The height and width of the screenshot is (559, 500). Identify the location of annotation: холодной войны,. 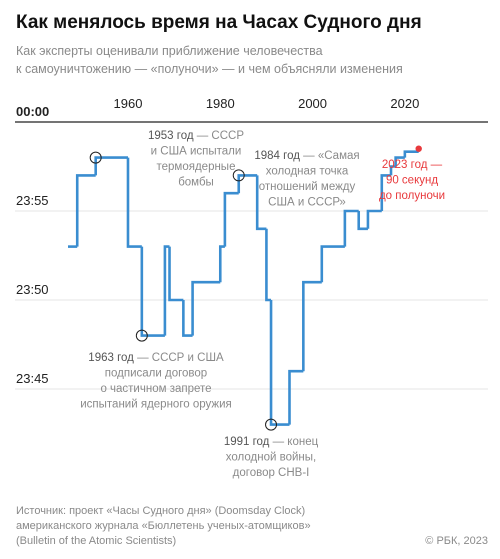
(271, 458).